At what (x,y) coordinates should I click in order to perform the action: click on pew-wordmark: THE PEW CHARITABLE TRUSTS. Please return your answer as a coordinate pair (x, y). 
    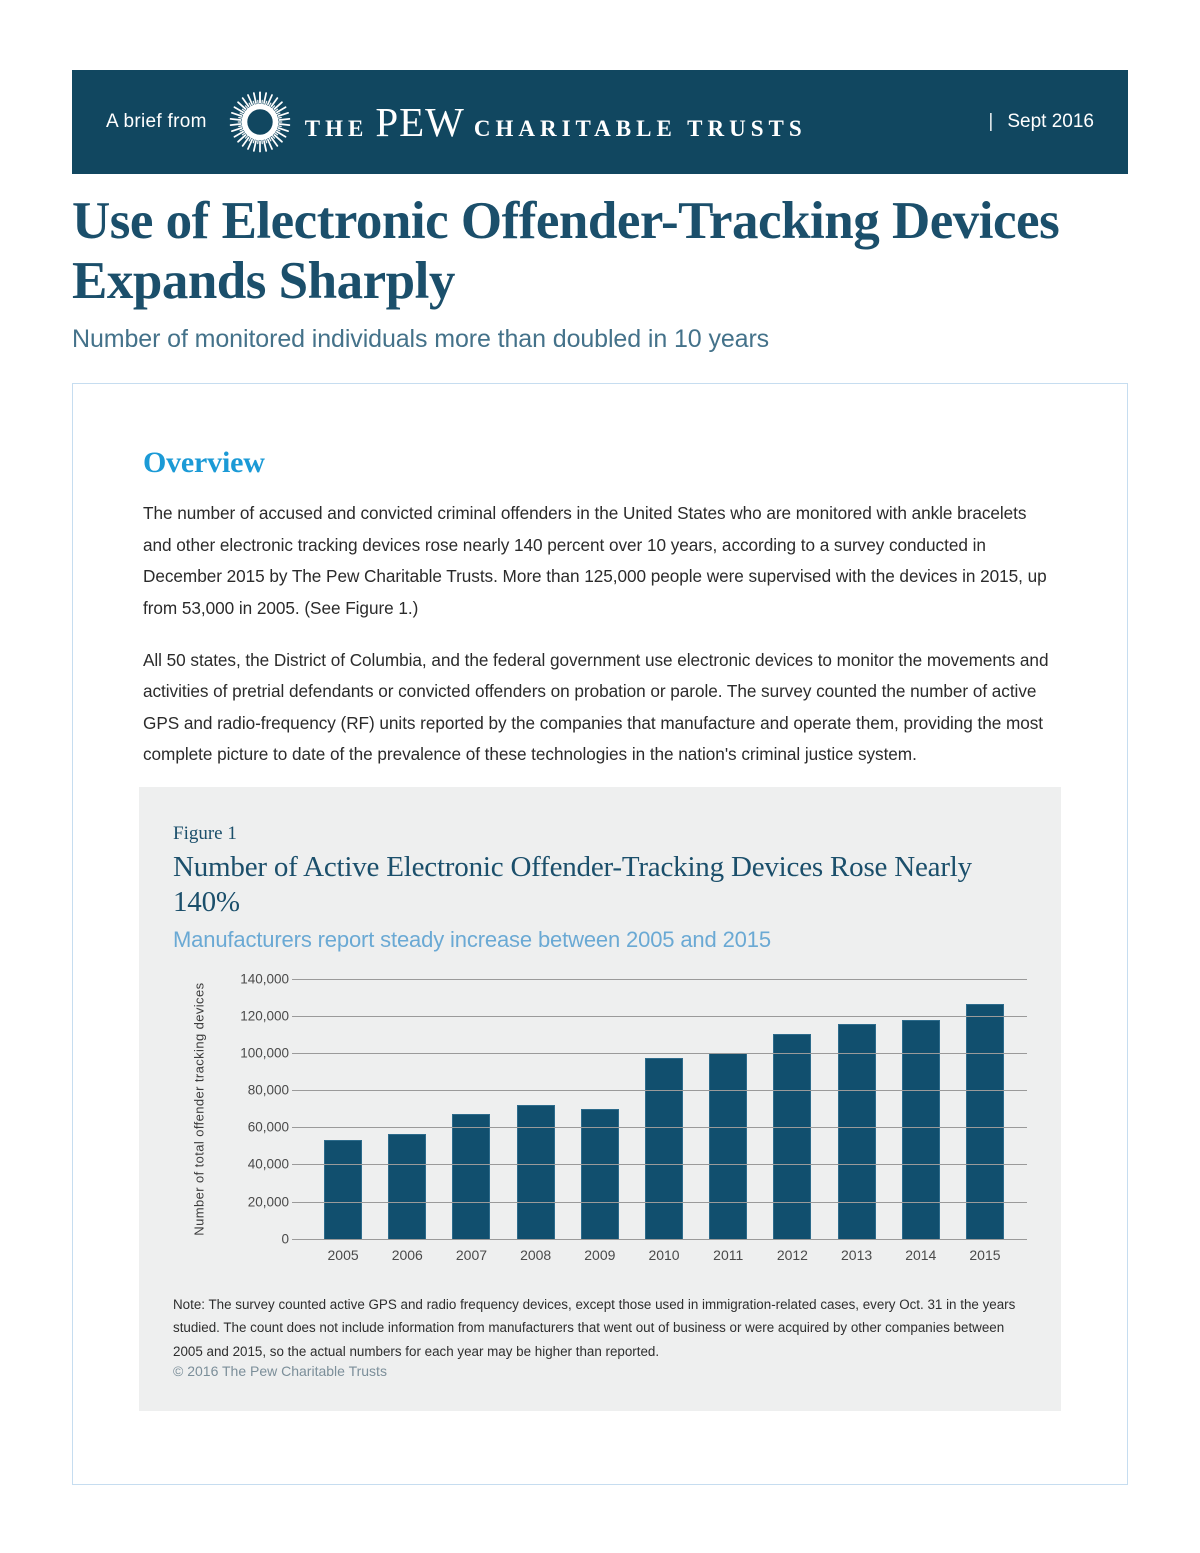
    Looking at the image, I should click on (556, 122).